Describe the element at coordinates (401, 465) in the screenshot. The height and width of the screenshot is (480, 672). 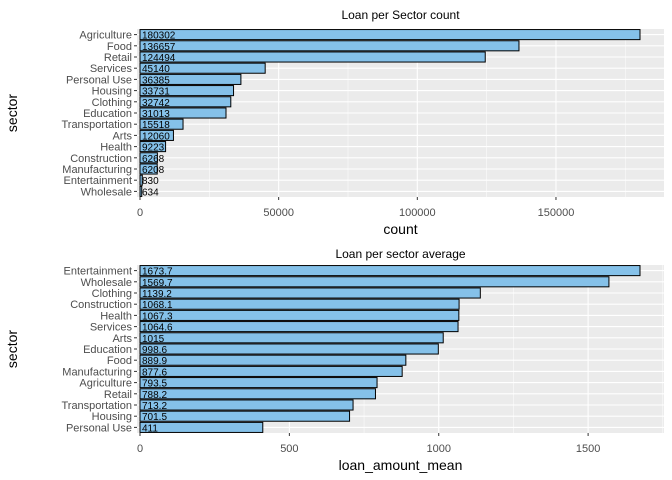
I see `chart-2-x-axis-title: loan_amount_mean` at that location.